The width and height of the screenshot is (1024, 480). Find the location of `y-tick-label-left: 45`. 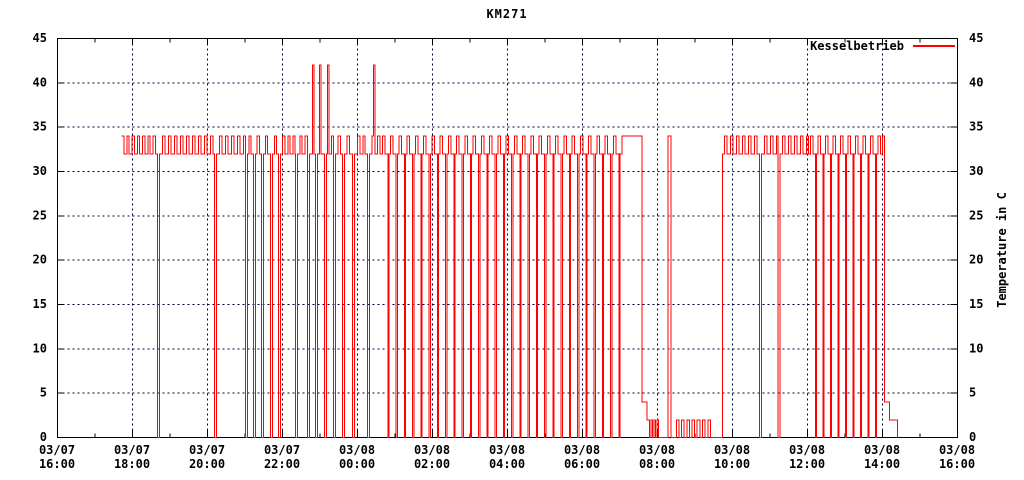

y-tick-label-left: 45 is located at coordinates (40, 38).